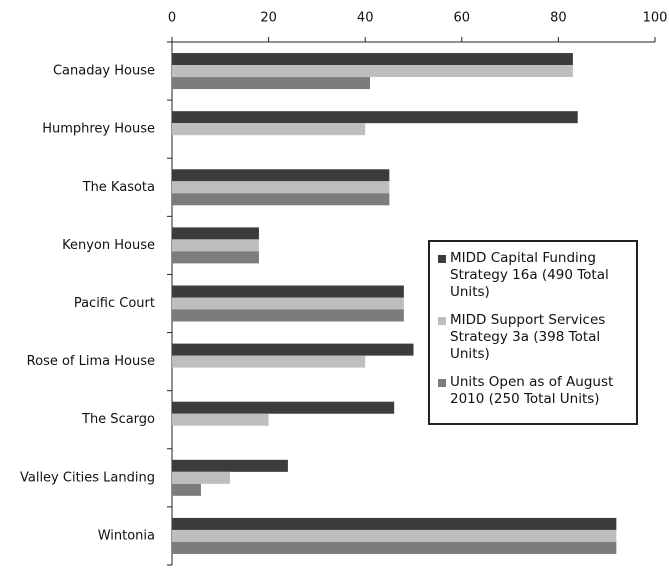 Image resolution: width=669 pixels, height=573 pixels. What do you see at coordinates (118, 187) in the screenshot?
I see `y-tick-label: The Kasota` at bounding box center [118, 187].